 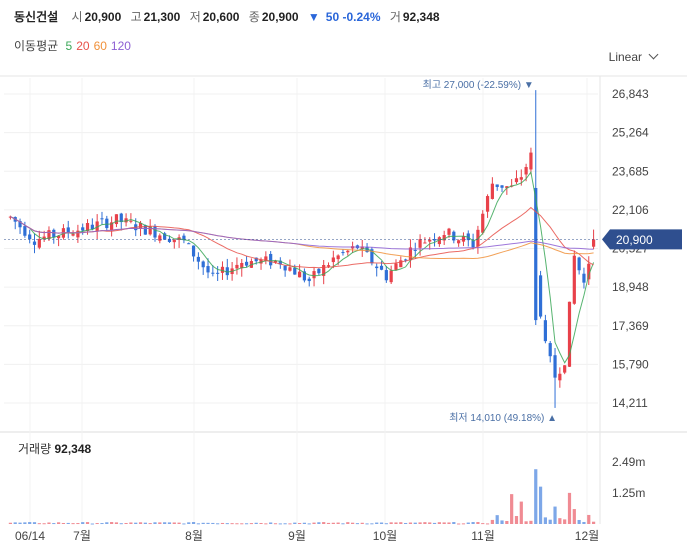 I want to click on ma-legend-item: 5, so click(x=69, y=46).